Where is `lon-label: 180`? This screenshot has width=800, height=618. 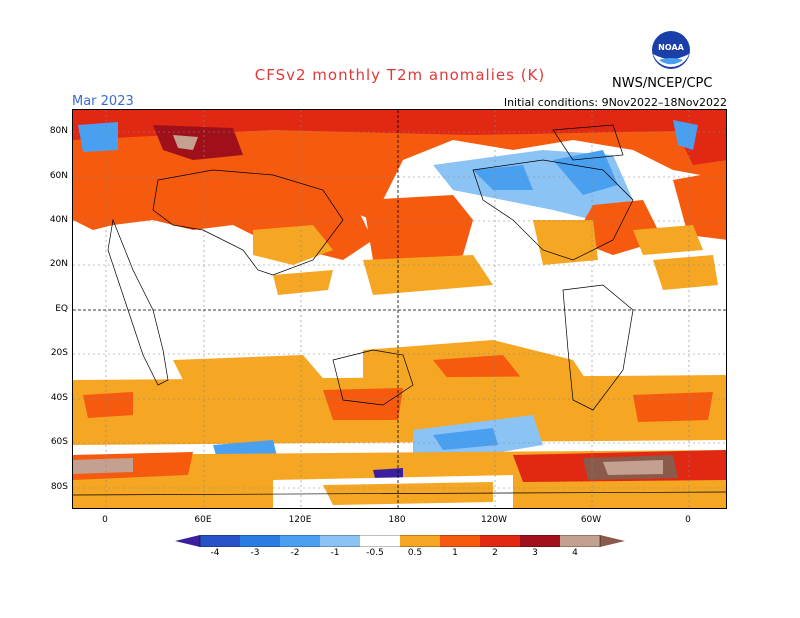 lon-label: 180 is located at coordinates (397, 520).